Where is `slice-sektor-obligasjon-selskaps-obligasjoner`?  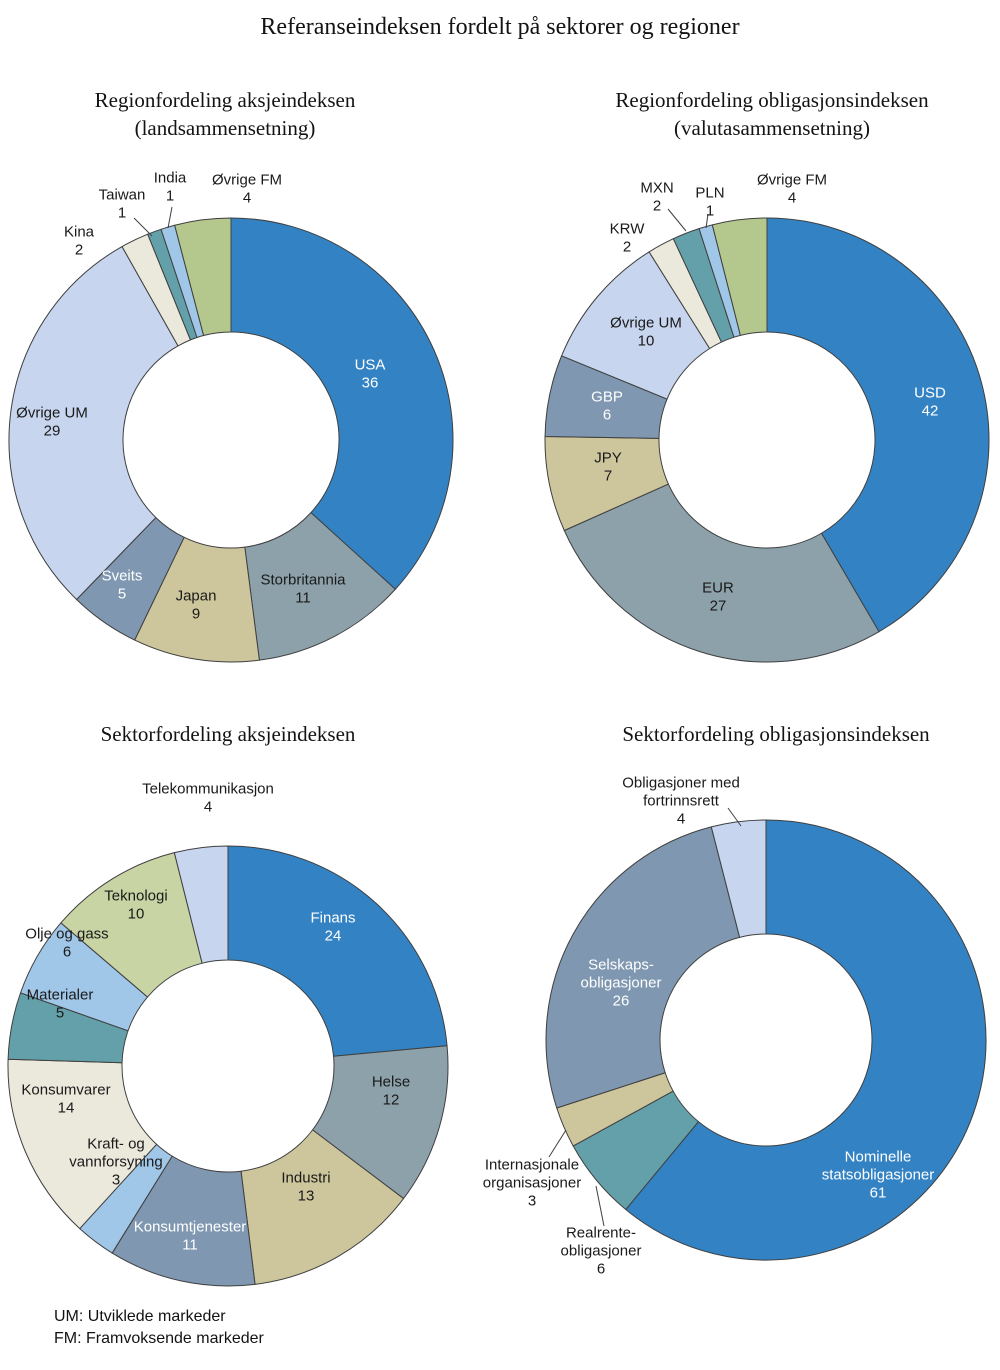 slice-sektor-obligasjon-selskaps-obligasjoner is located at coordinates (643, 967).